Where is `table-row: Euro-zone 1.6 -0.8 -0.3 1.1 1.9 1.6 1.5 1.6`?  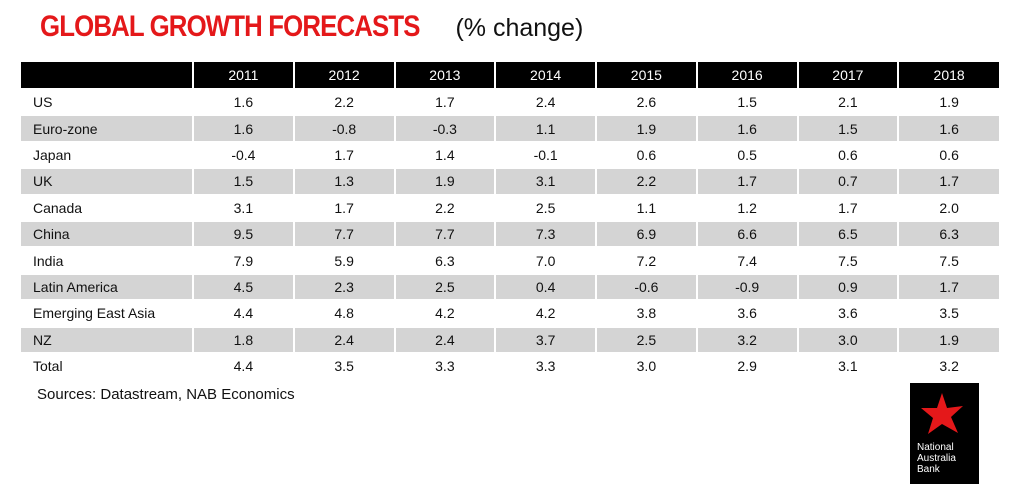 table-row: Euro-zone 1.6 -0.8 -0.3 1.1 1.9 1.6 1.5 1.6 is located at coordinates (510, 128).